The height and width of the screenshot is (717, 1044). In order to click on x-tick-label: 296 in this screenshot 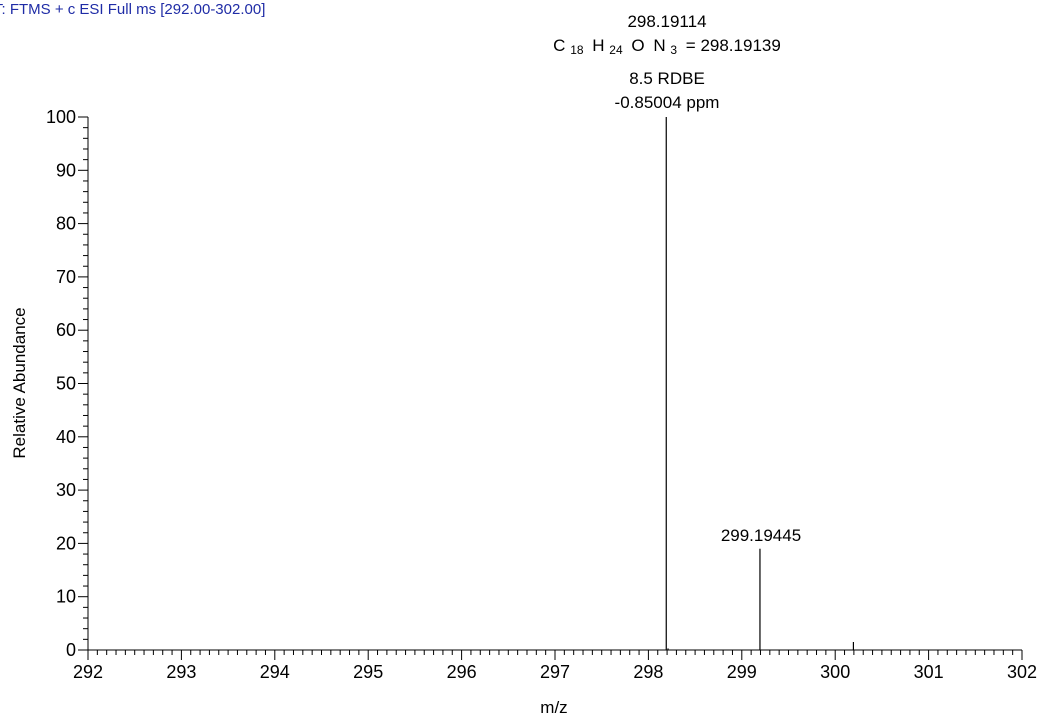, I will do `click(462, 672)`.